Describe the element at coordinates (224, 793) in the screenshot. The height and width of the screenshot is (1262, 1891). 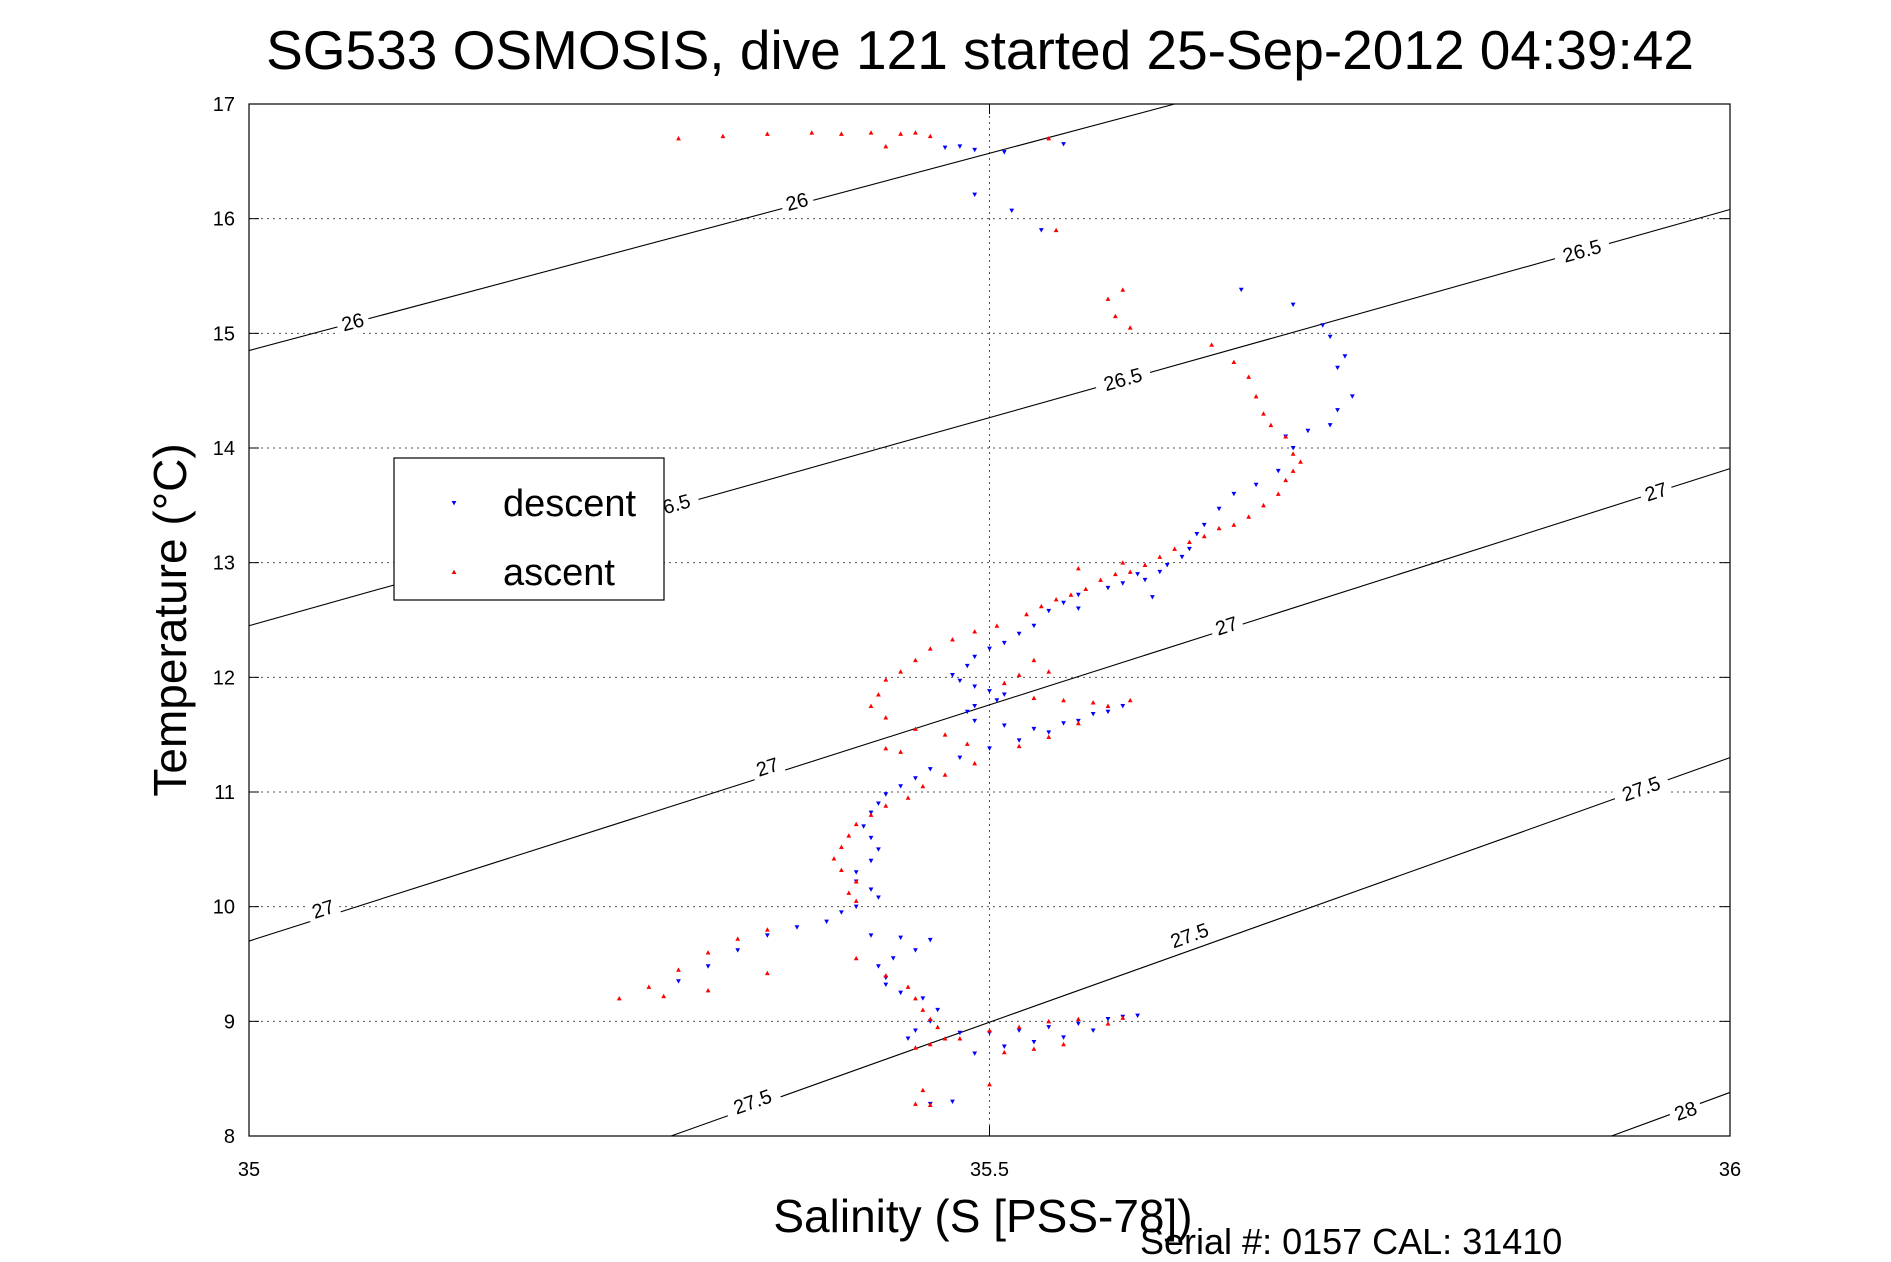
I see `y-tick-label: 11` at that location.